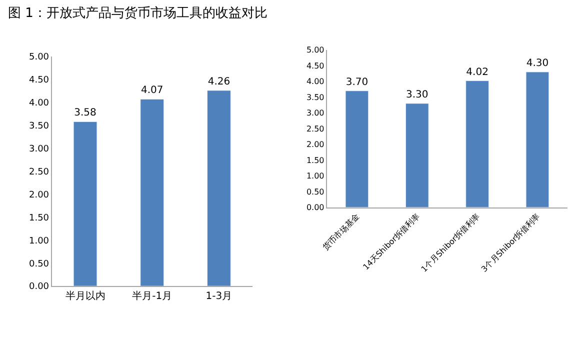 This screenshot has height=338, width=579. I want to click on x-tick-label: 半月以内, so click(85, 296).